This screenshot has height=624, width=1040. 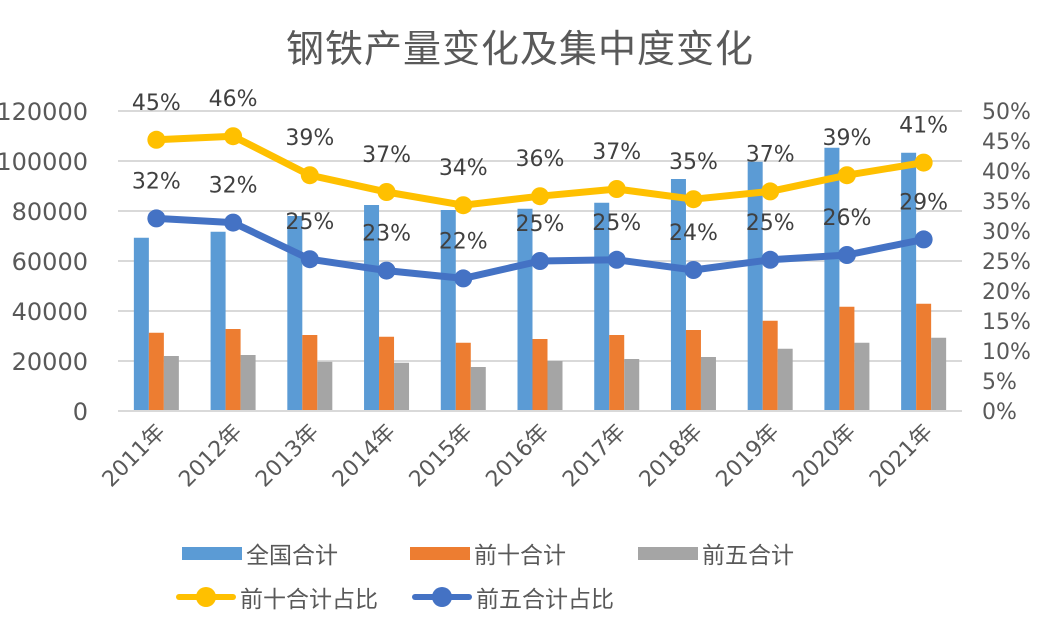 What do you see at coordinates (520, 556) in the screenshot?
I see `legend-label-top10-total: 前十合计` at bounding box center [520, 556].